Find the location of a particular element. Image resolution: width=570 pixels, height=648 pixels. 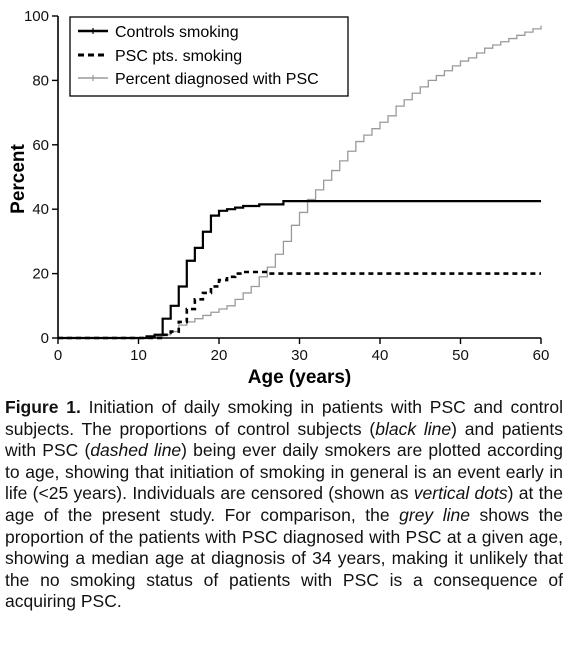

caption-run: ) and patients with PSC ( is located at coordinates (284, 439).